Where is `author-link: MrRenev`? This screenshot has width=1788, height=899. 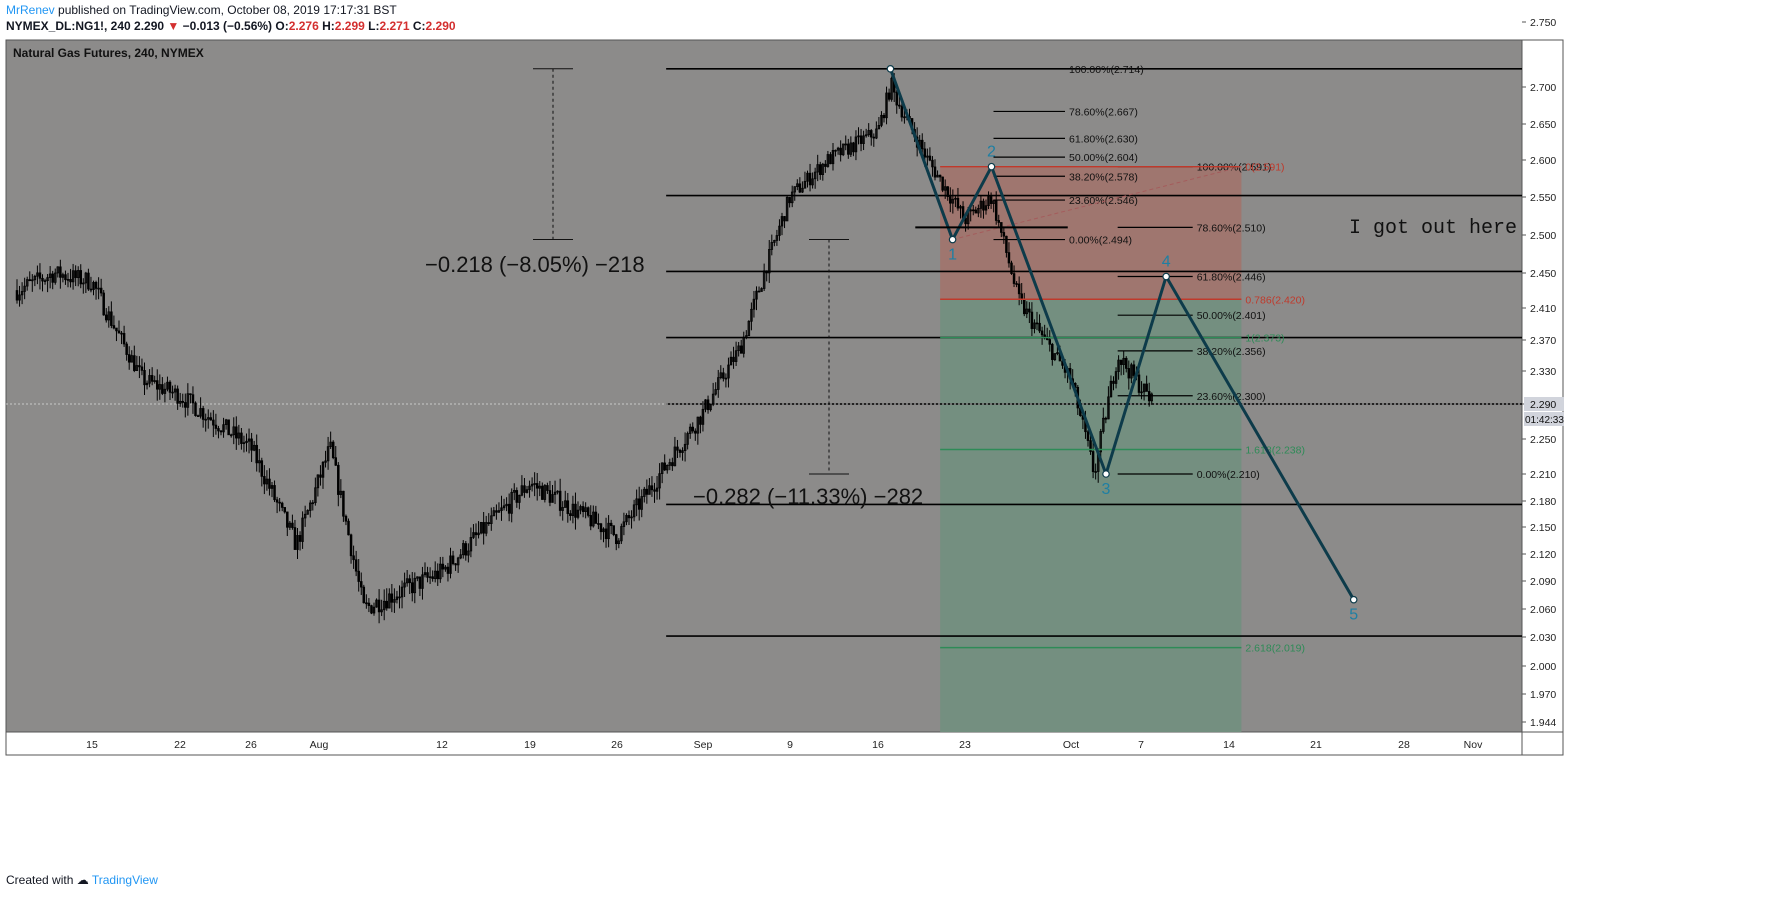
author-link: MrRenev is located at coordinates (30, 10).